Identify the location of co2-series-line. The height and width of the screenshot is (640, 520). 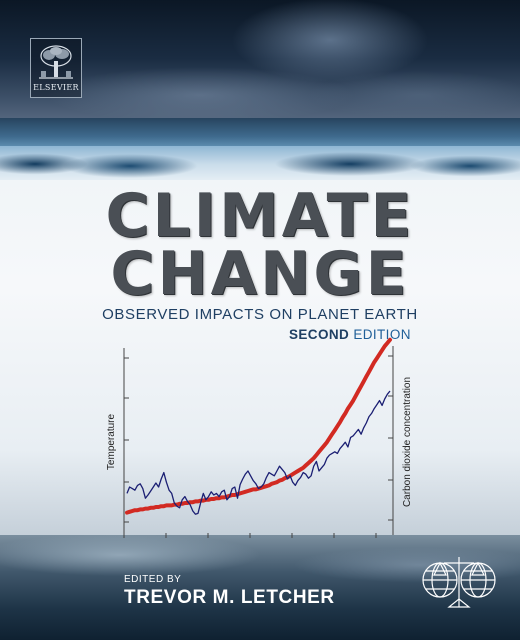
(258, 426).